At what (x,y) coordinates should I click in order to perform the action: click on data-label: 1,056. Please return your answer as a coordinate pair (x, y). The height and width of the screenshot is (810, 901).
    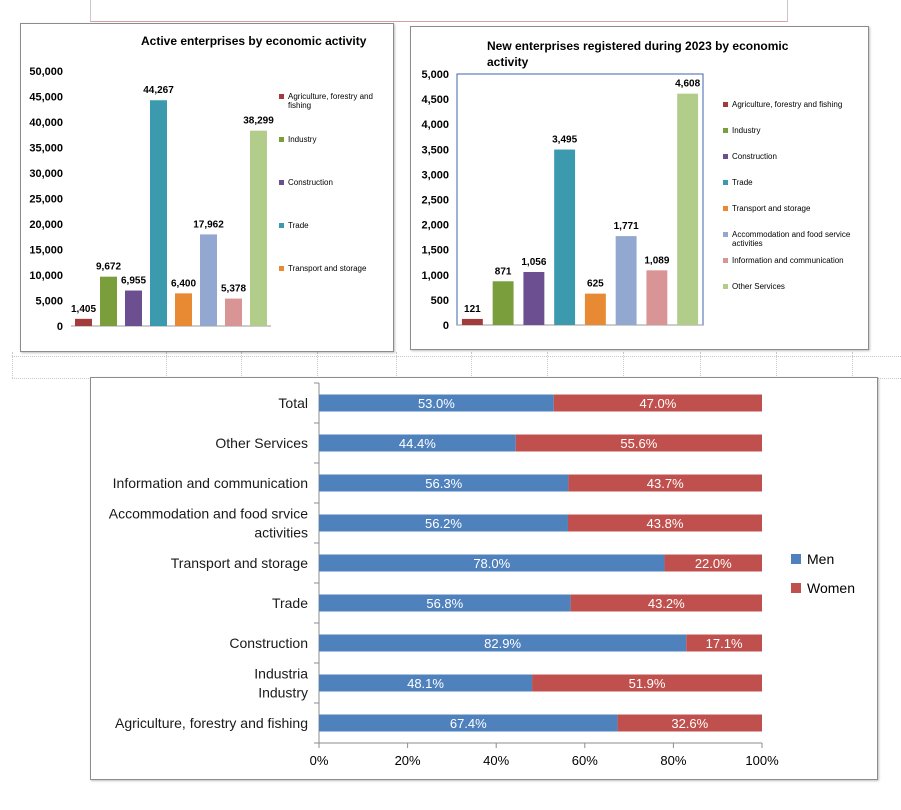
    Looking at the image, I should click on (533, 262).